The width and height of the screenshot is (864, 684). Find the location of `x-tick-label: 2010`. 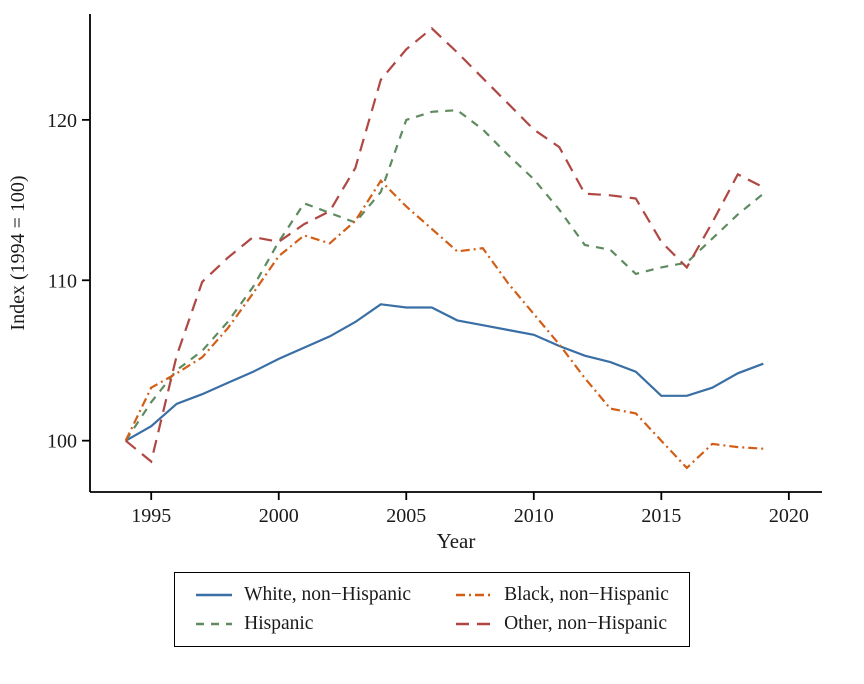

x-tick-label: 2010 is located at coordinates (534, 516).